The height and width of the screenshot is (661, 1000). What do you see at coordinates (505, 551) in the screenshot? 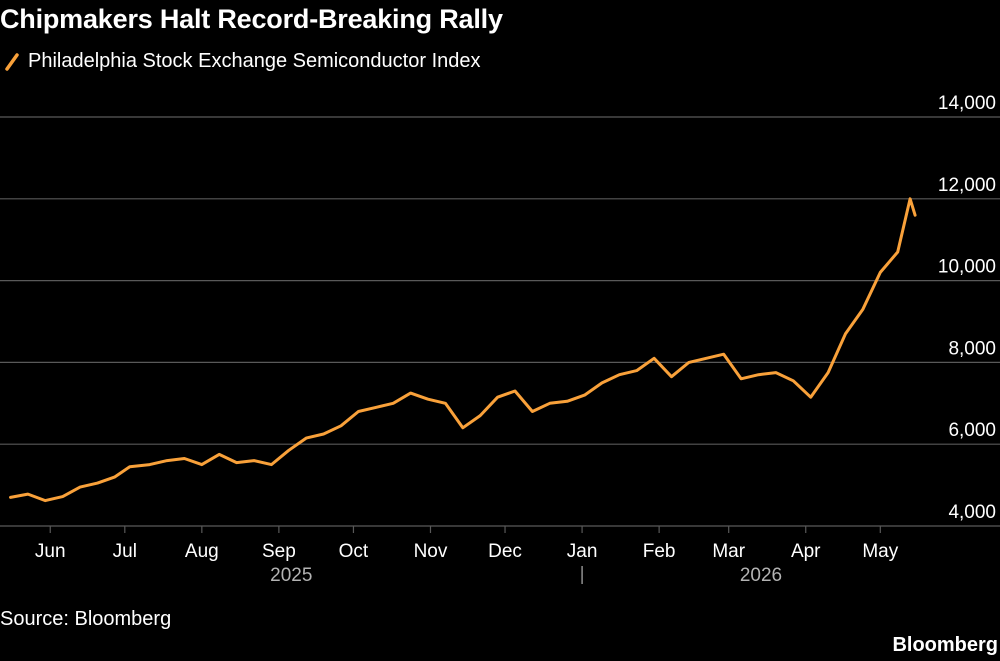
I see `x-tick-label: Dec` at bounding box center [505, 551].